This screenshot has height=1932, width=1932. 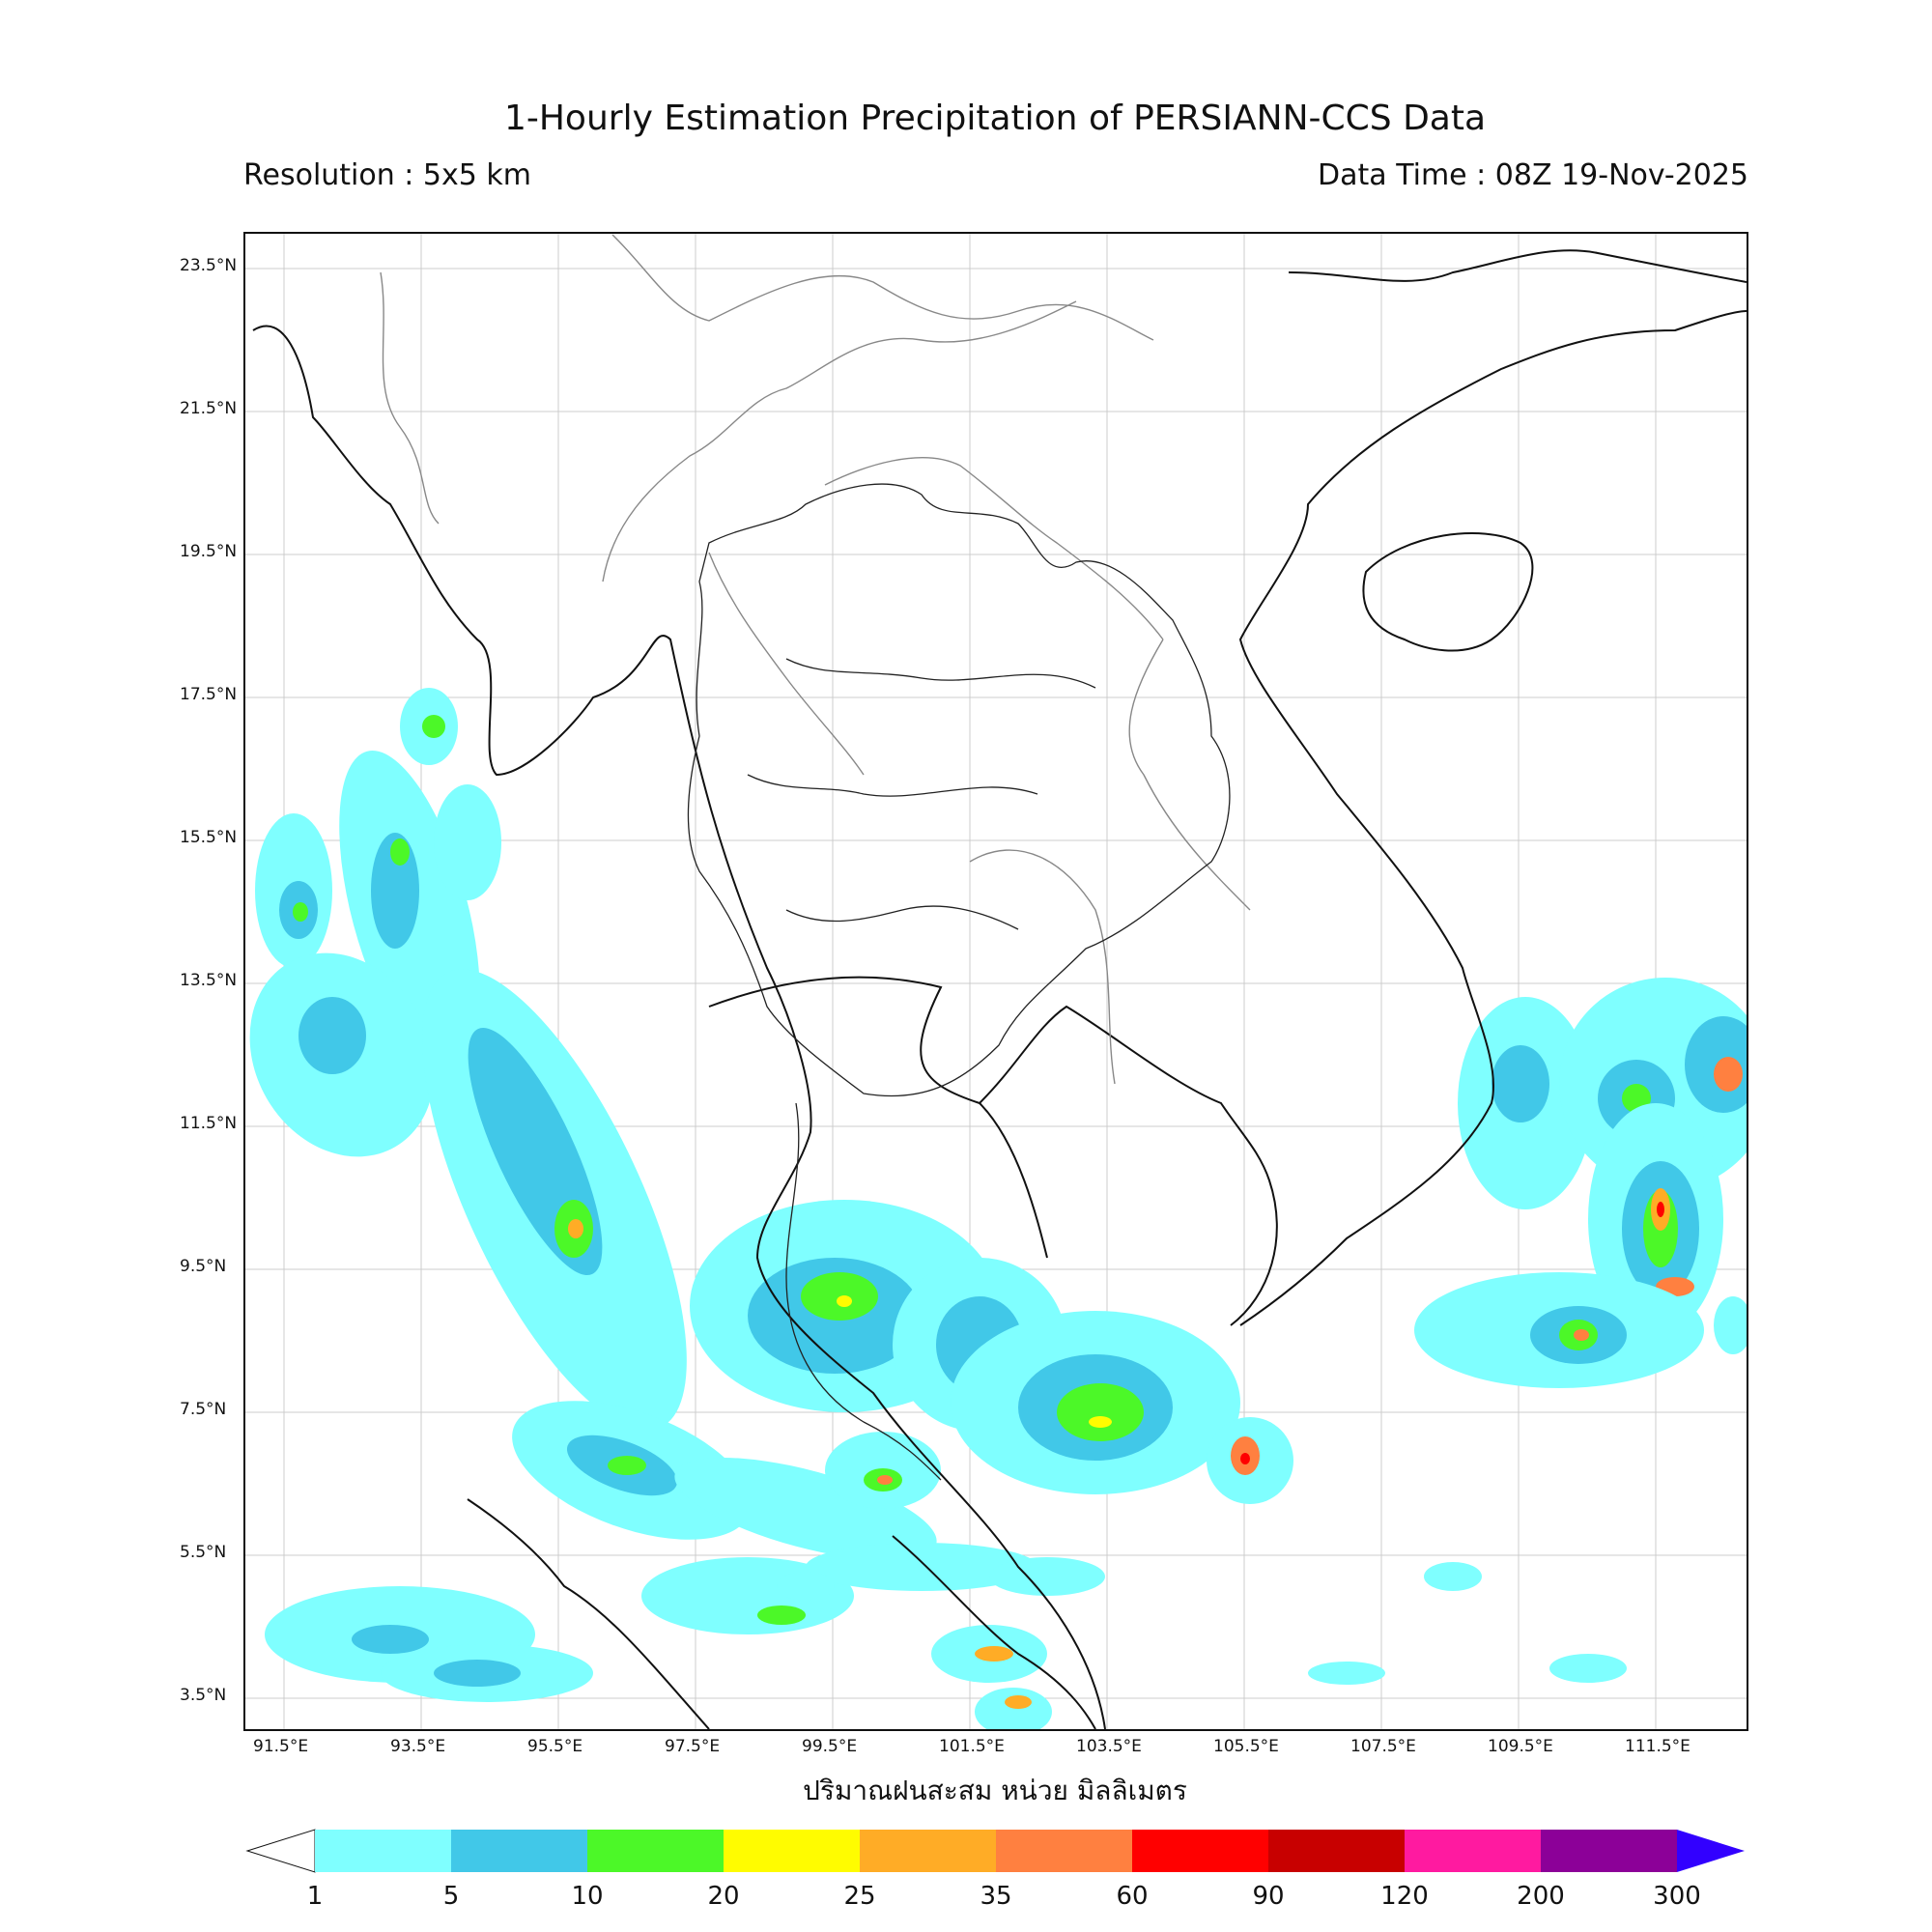 I want to click on lat-tick-label: 21.5°N, so click(x=209, y=408).